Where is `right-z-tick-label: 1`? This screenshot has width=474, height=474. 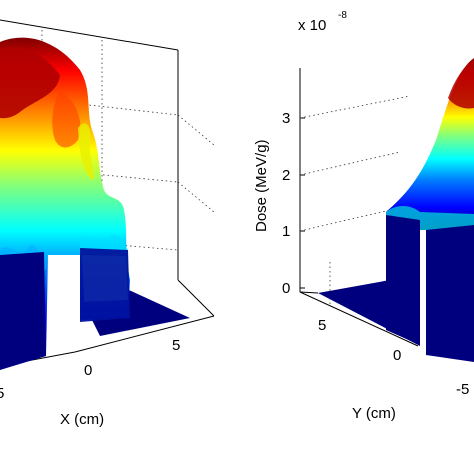
right-z-tick-label: 1 is located at coordinates (286, 231).